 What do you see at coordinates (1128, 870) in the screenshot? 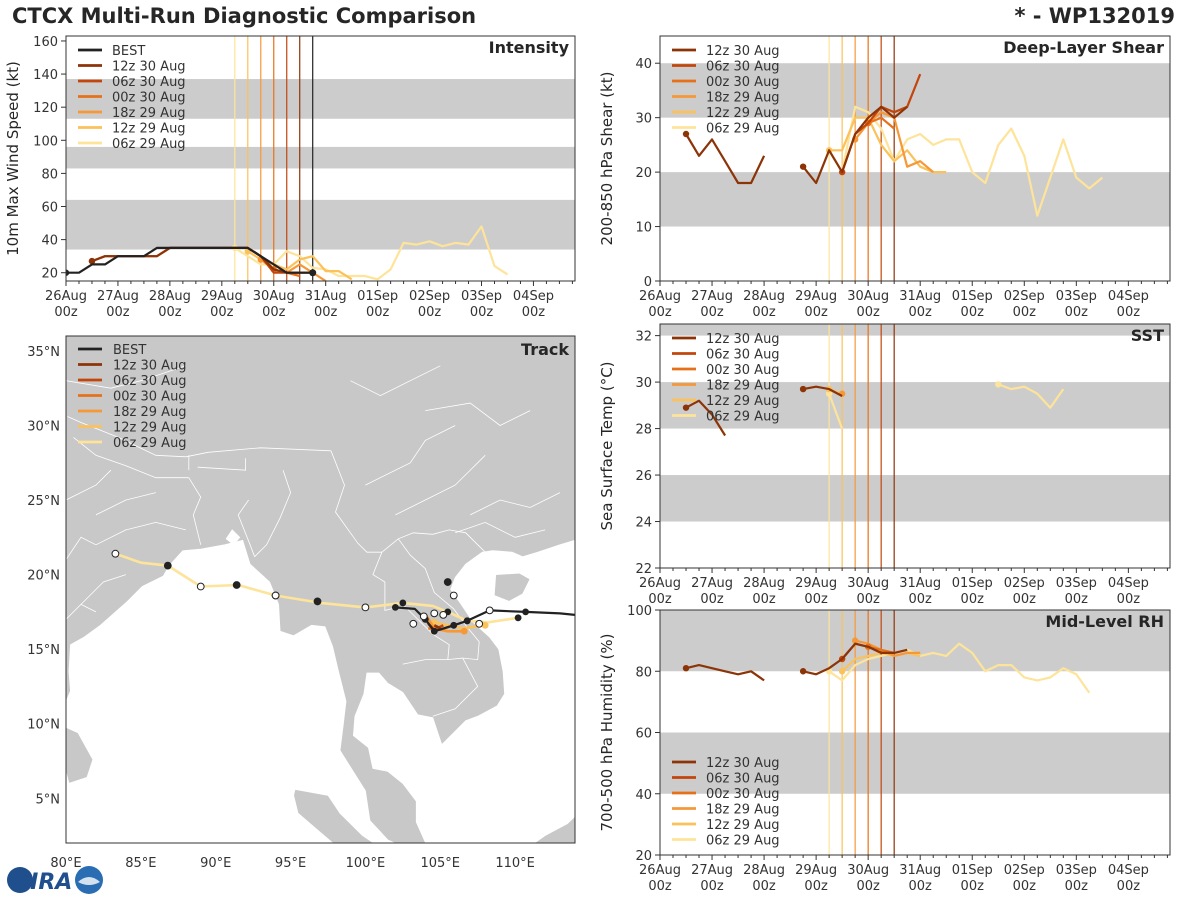
I see `rh-x-tick-label: 04Sep` at bounding box center [1128, 870].